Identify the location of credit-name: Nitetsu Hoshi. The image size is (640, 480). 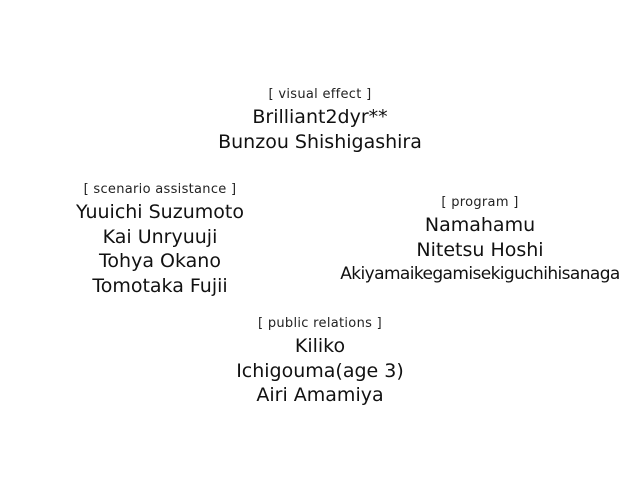
(480, 249).